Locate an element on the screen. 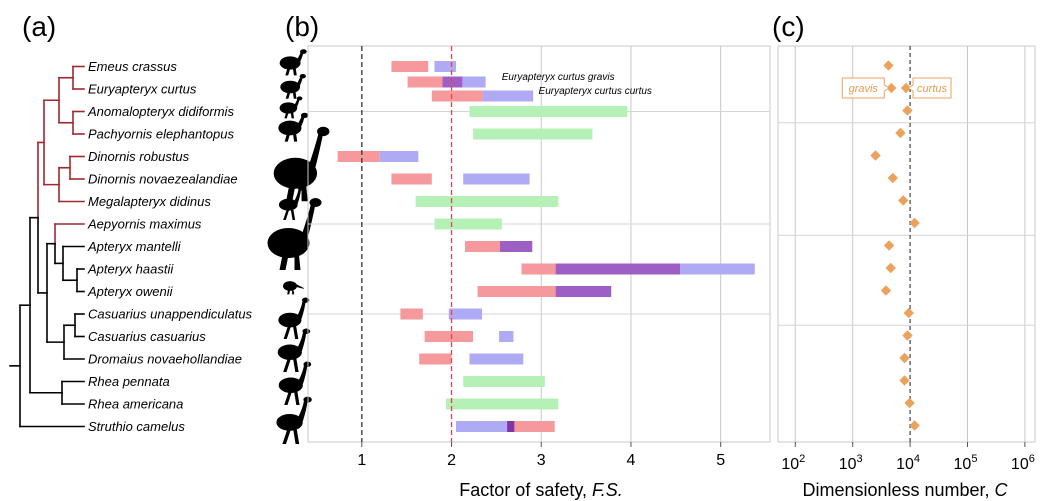 This screenshot has width=1049, height=501. panel-label-a: (a) is located at coordinates (39, 26).